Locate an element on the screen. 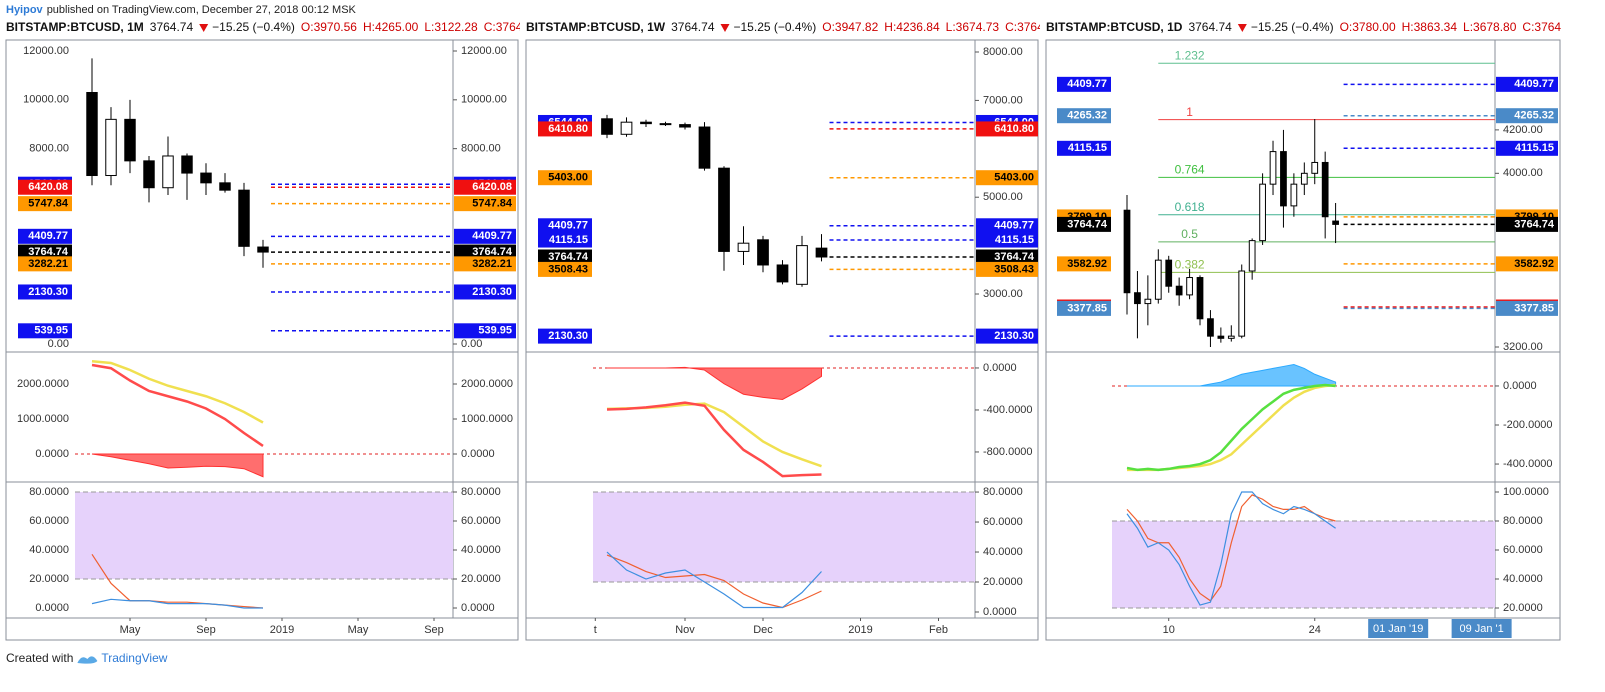  y-tick-label: 100.0000 is located at coordinates (1526, 492).